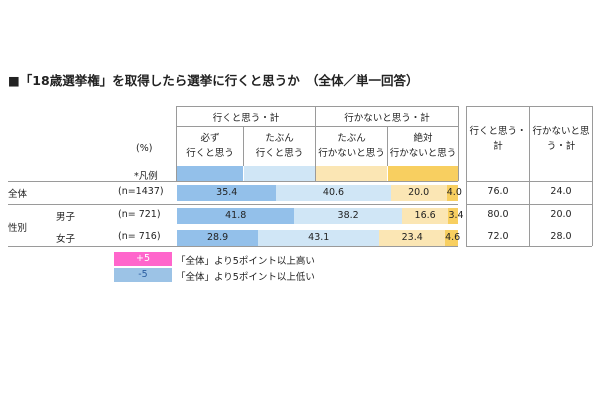 The width and height of the screenshot is (600, 400). What do you see at coordinates (423, 146) in the screenshot?
I see `header-sub-definitely-not: 絶対 行かないと思う` at bounding box center [423, 146].